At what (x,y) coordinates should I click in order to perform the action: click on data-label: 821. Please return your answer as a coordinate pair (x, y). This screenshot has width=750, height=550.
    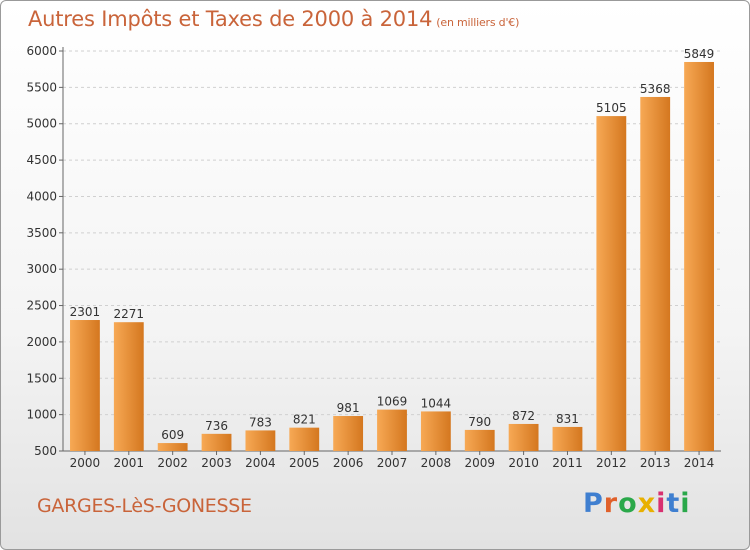
    Looking at the image, I should click on (304, 420).